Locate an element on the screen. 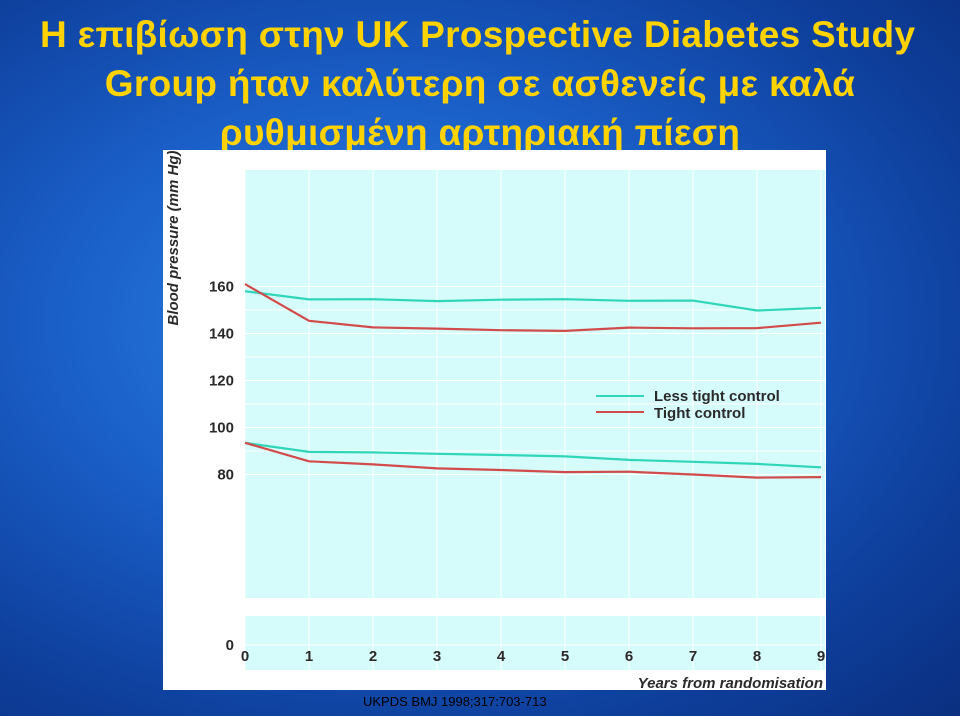 The height and width of the screenshot is (716, 960). x-tick-label: 0 is located at coordinates (245, 656).